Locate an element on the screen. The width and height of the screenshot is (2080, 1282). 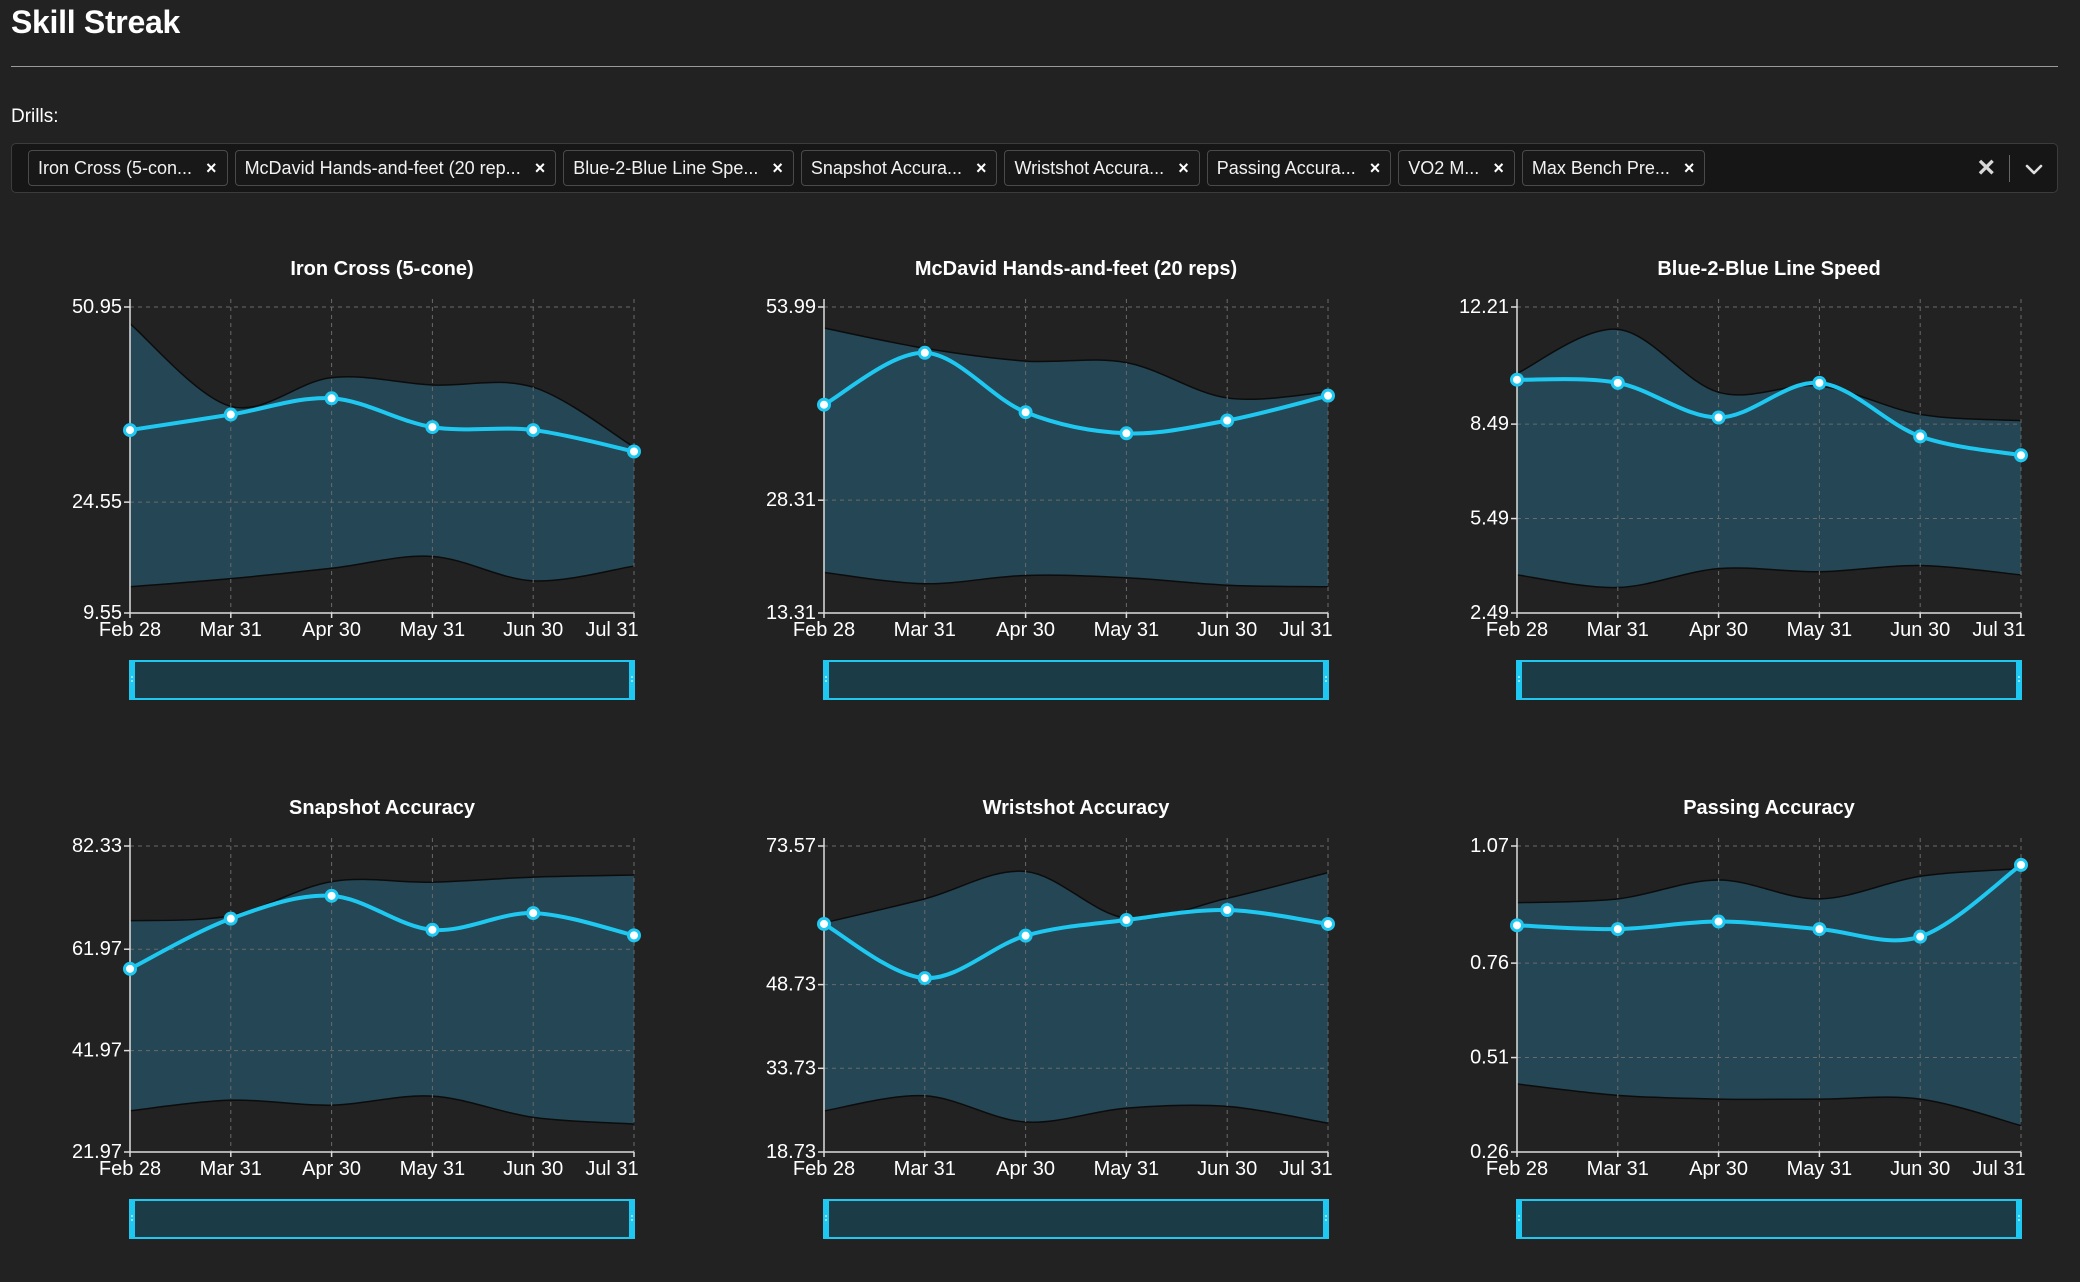
chevron-down-icon is located at coordinates (2034, 169).